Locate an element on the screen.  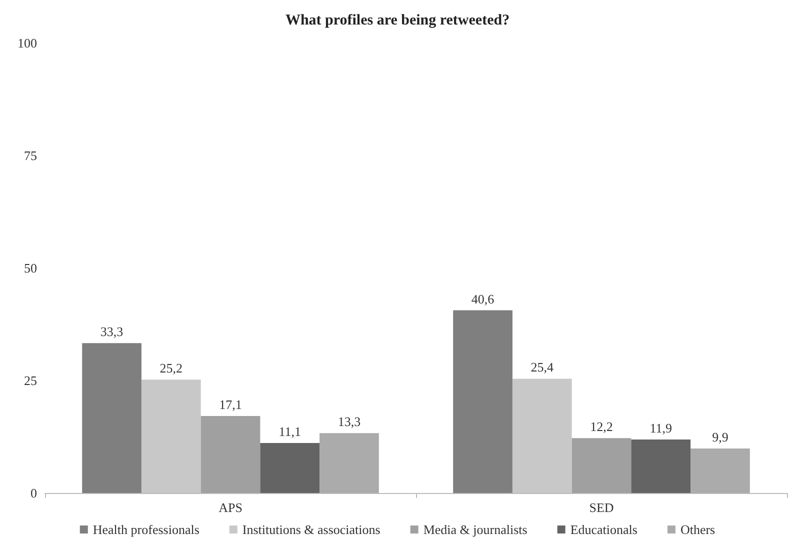
legend-label: Others is located at coordinates (698, 529).